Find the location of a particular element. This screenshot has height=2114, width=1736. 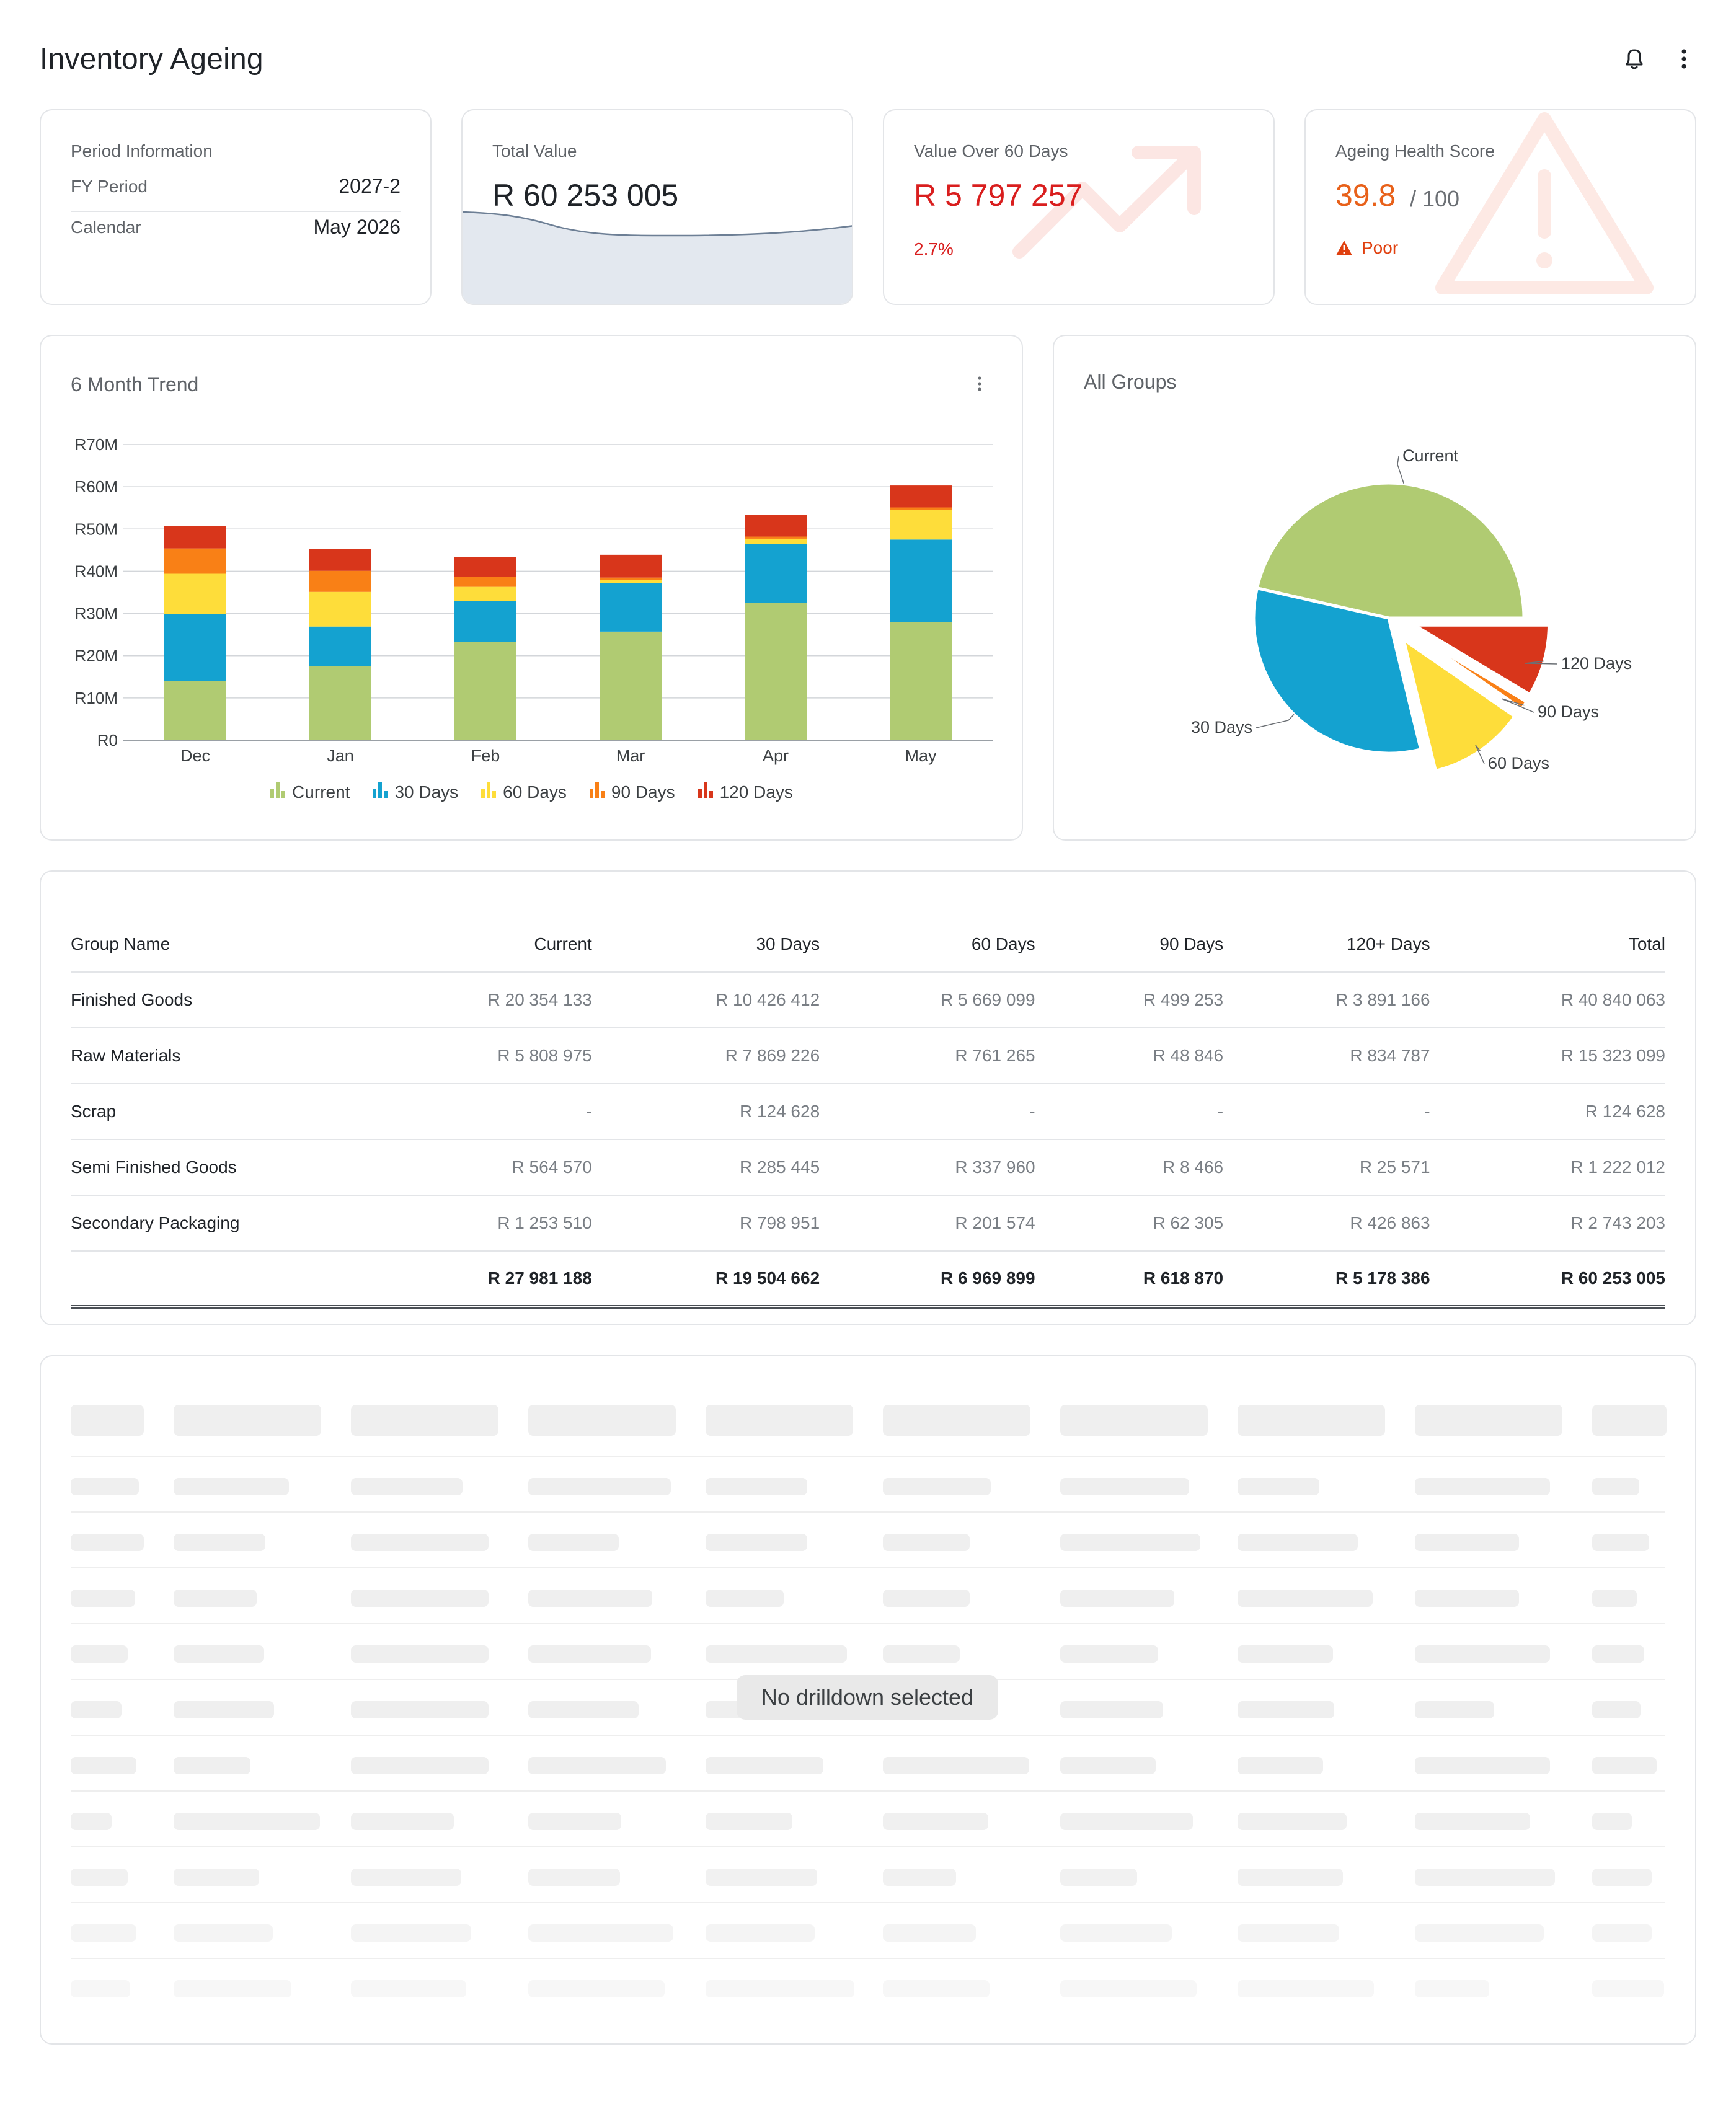

x-tick-label: Apr is located at coordinates (776, 755).